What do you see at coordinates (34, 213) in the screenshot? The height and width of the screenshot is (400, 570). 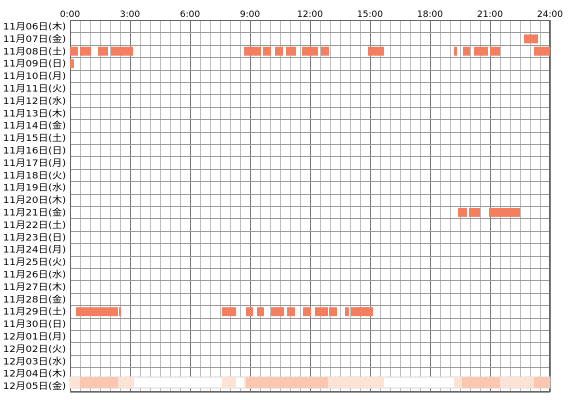 I see `row-label: 11月21日(金)` at bounding box center [34, 213].